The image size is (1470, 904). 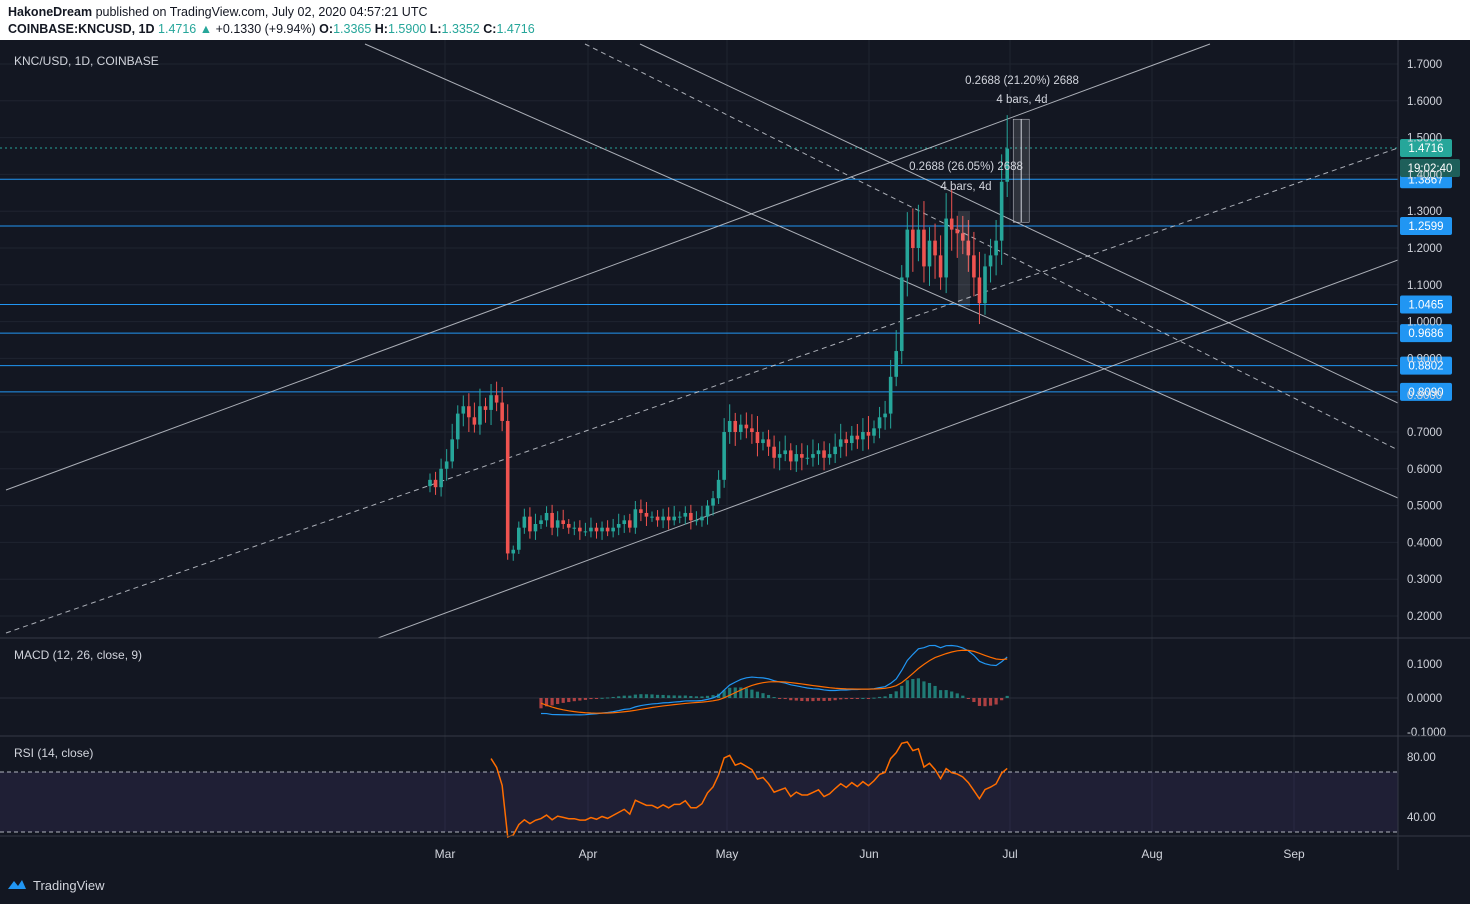 What do you see at coordinates (588, 854) in the screenshot?
I see `time-tick-label: Apr` at bounding box center [588, 854].